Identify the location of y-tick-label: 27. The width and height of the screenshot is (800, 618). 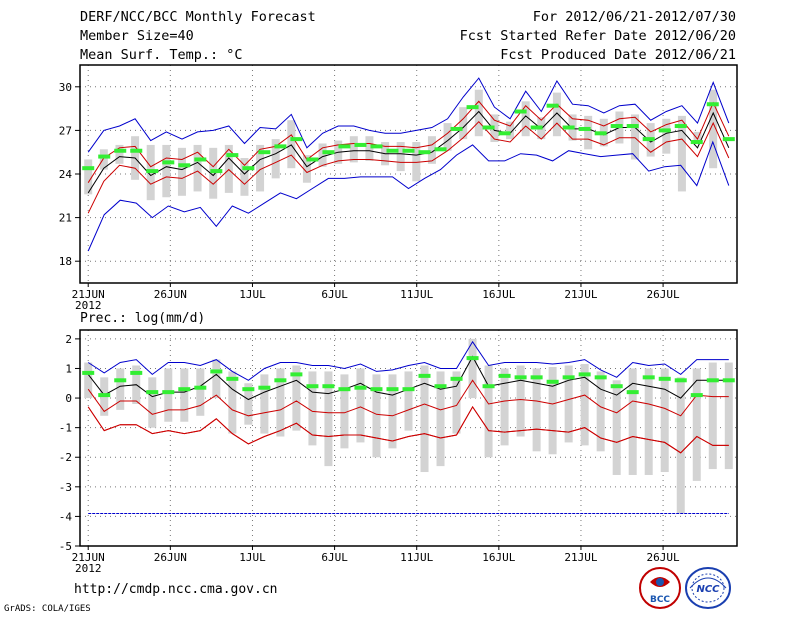
(65, 130).